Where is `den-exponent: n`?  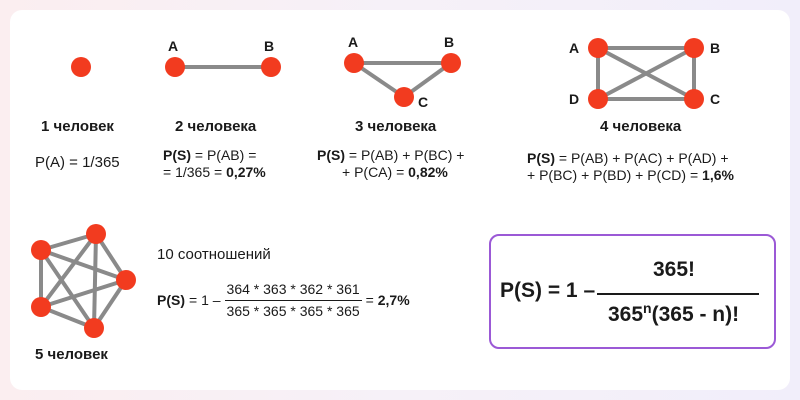 den-exponent: n is located at coordinates (647, 308).